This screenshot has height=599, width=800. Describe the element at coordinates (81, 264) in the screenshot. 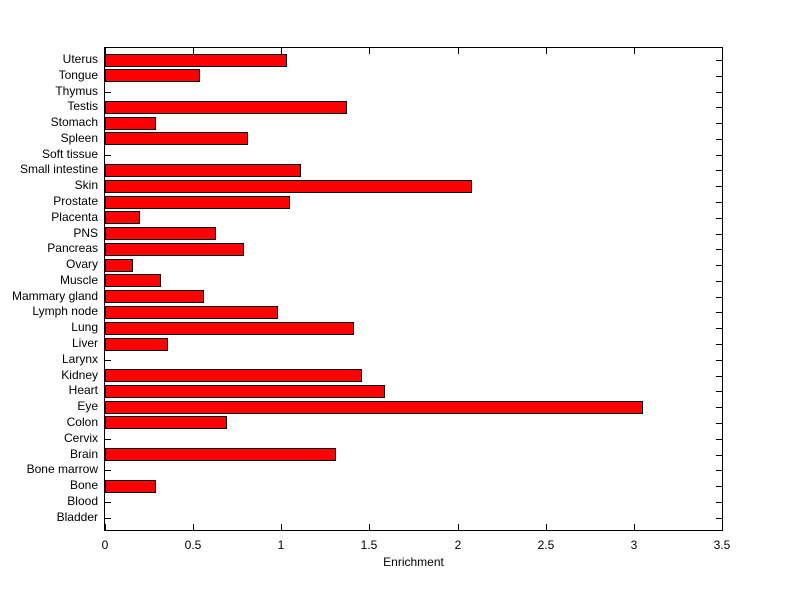

I see `y-tick-label: Ovary` at that location.